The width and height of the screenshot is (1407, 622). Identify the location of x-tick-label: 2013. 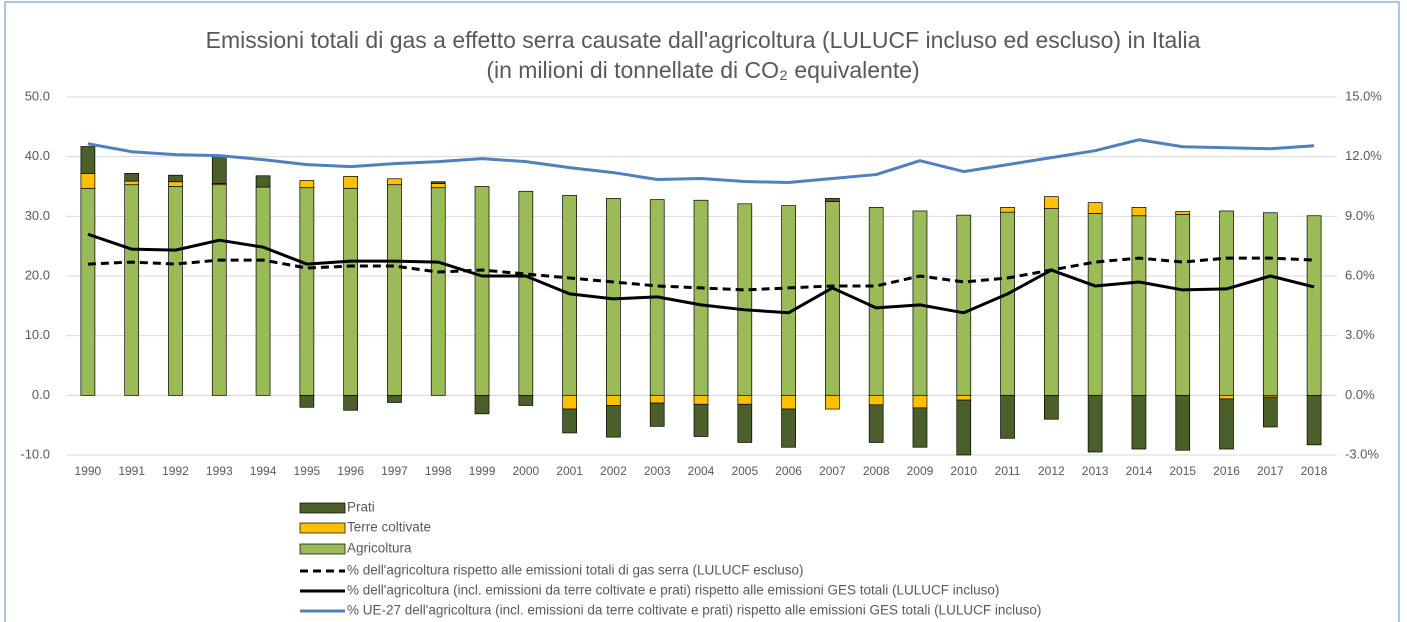
(1095, 471).